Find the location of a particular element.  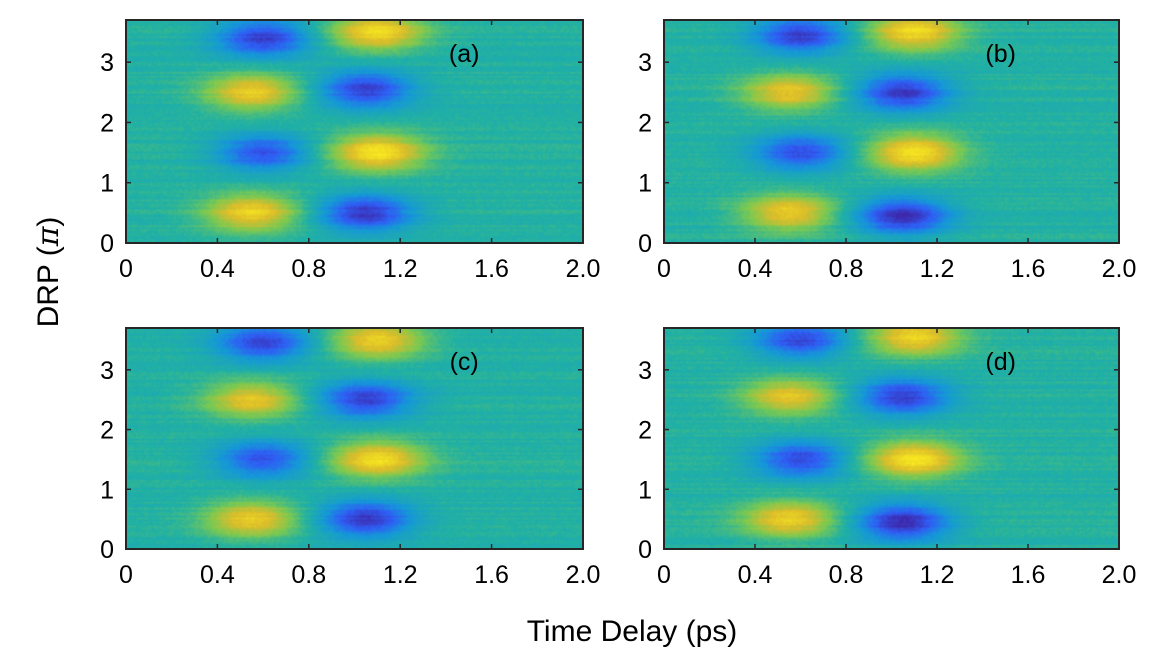

x-axis-title: Time Delay (ps) is located at coordinates (632, 631).